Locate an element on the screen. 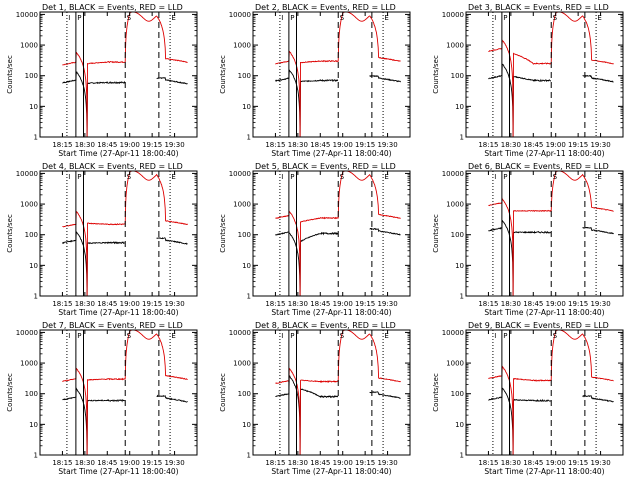 This screenshot has height=480, width=640. panel-title: Det 5, BLACK = Events, RED = LLD is located at coordinates (325, 166).